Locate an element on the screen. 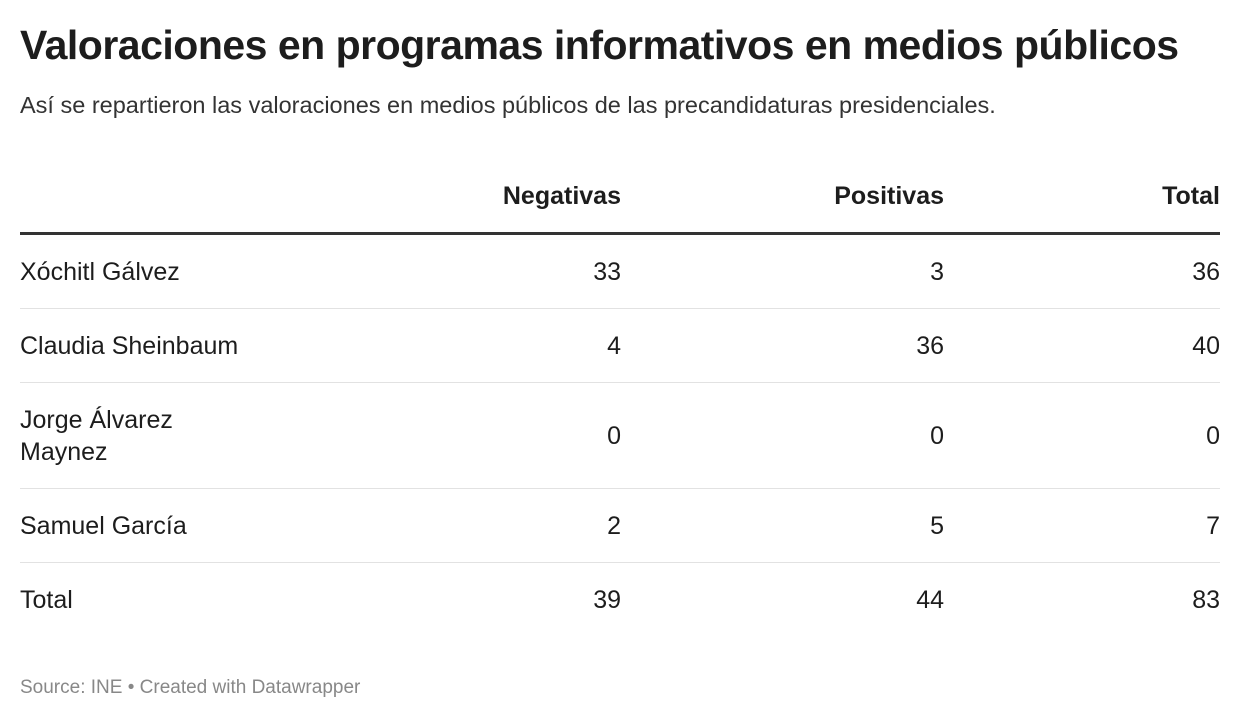  total-row: Total 39 44 83 is located at coordinates (620, 600).